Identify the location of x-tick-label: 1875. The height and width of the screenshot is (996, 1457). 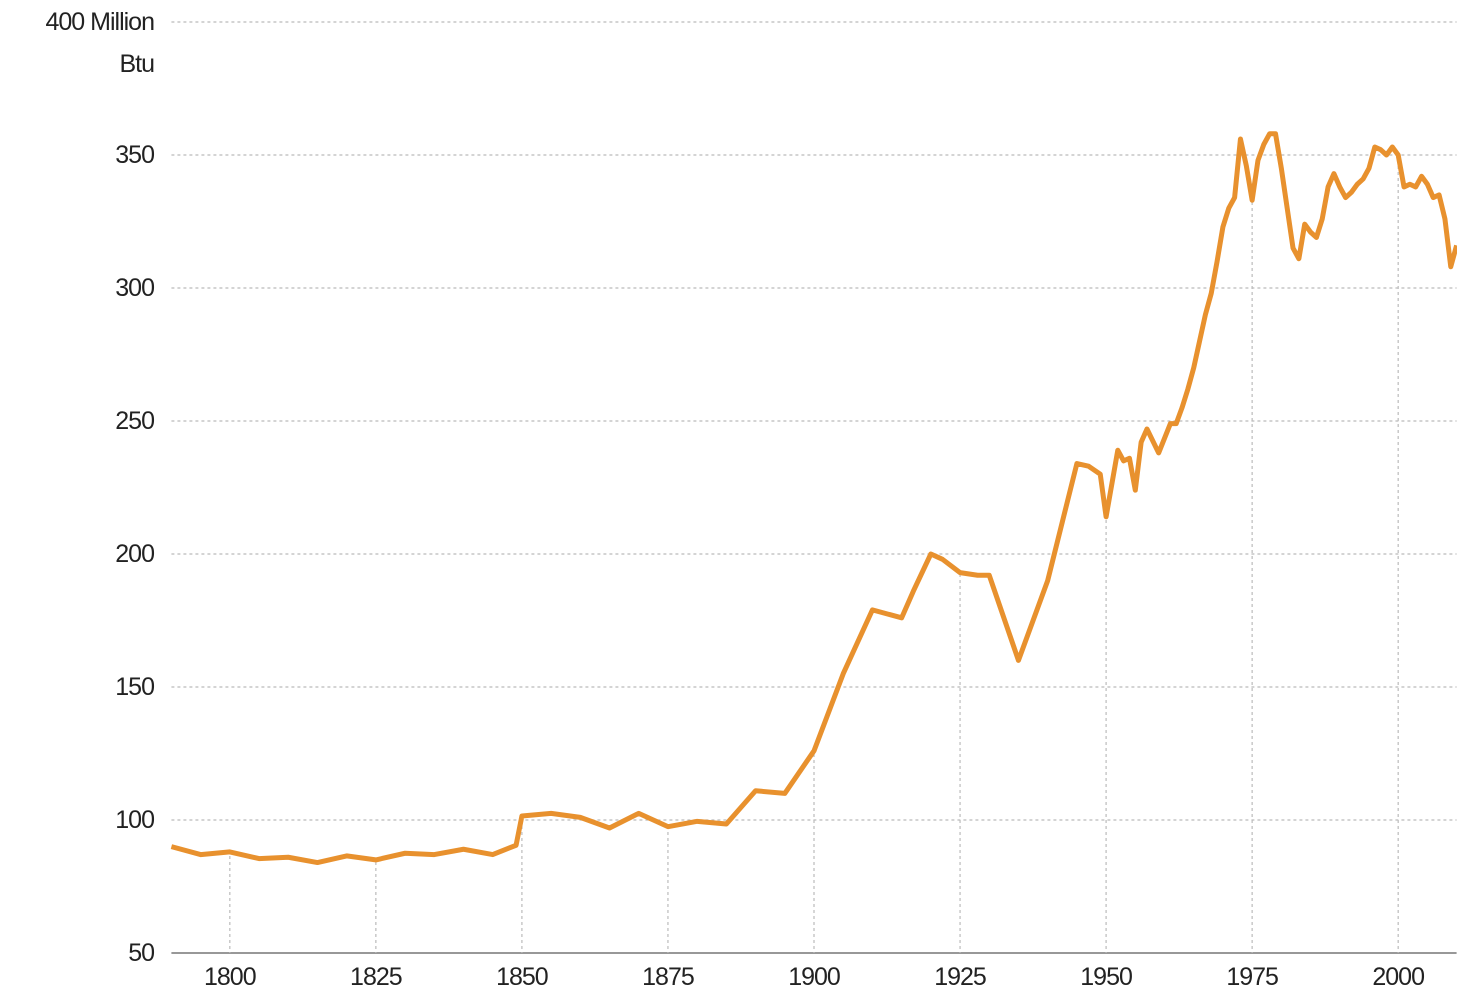
(668, 977).